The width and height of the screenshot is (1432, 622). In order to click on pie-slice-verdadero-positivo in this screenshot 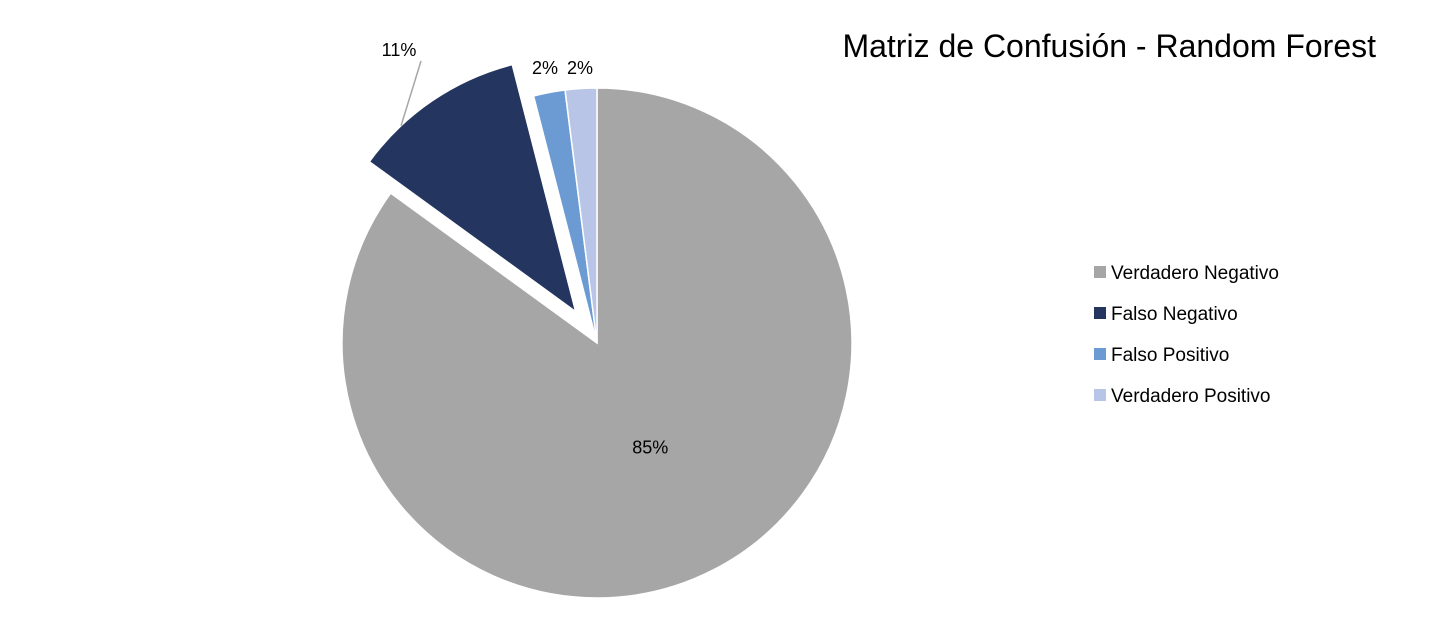, I will do `click(581, 215)`.